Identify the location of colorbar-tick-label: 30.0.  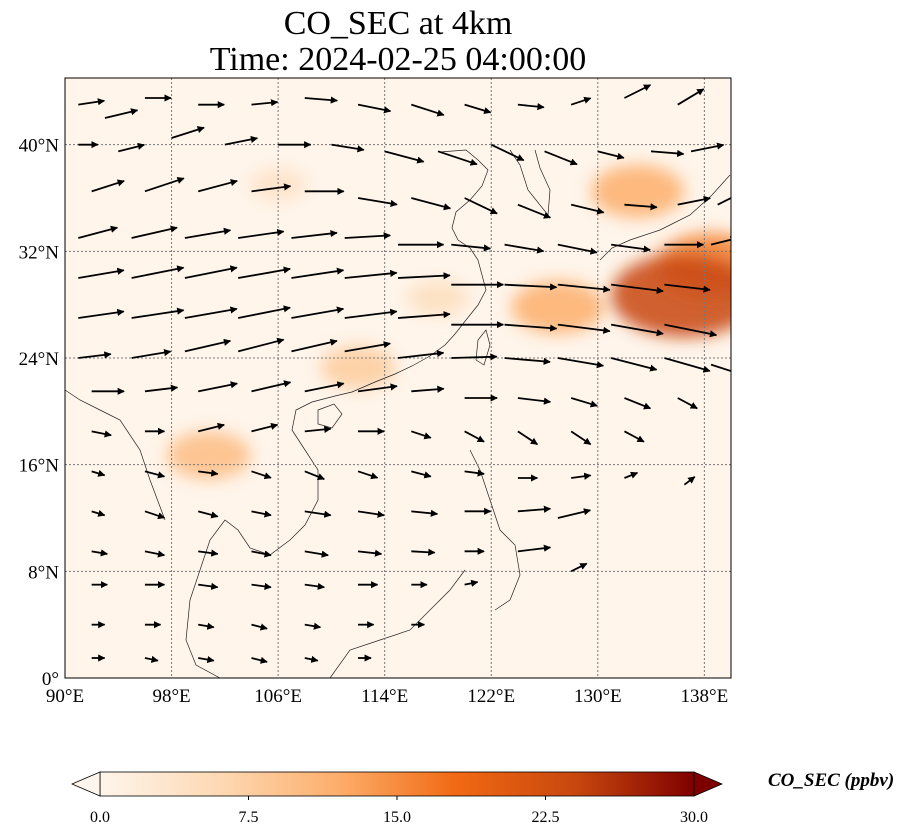
(694, 817).